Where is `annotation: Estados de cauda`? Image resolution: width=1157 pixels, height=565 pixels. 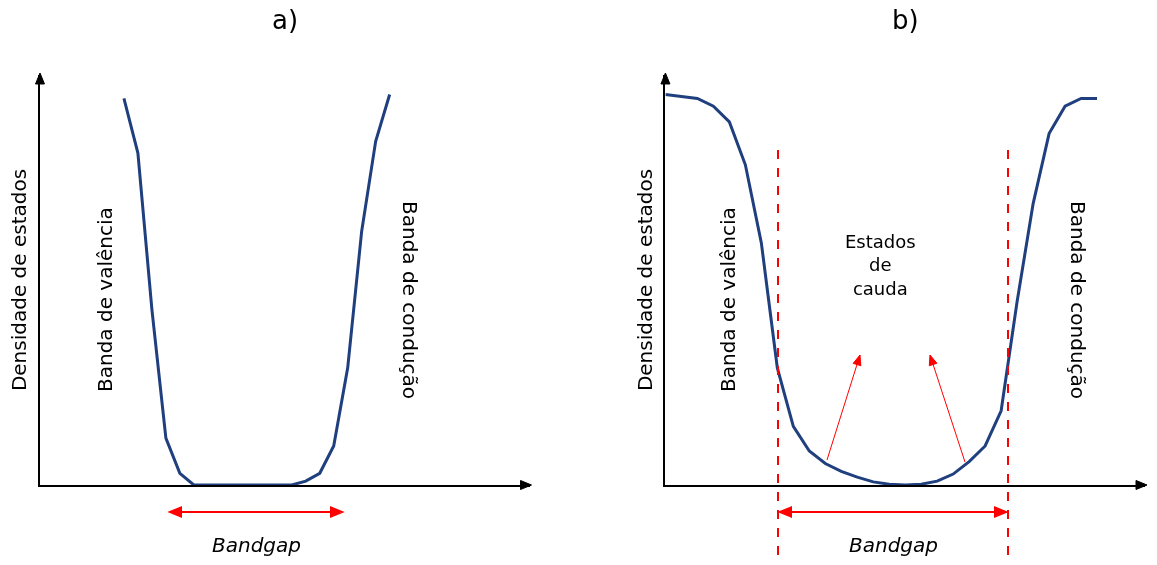
annotation: Estados de cauda is located at coordinates (880, 265).